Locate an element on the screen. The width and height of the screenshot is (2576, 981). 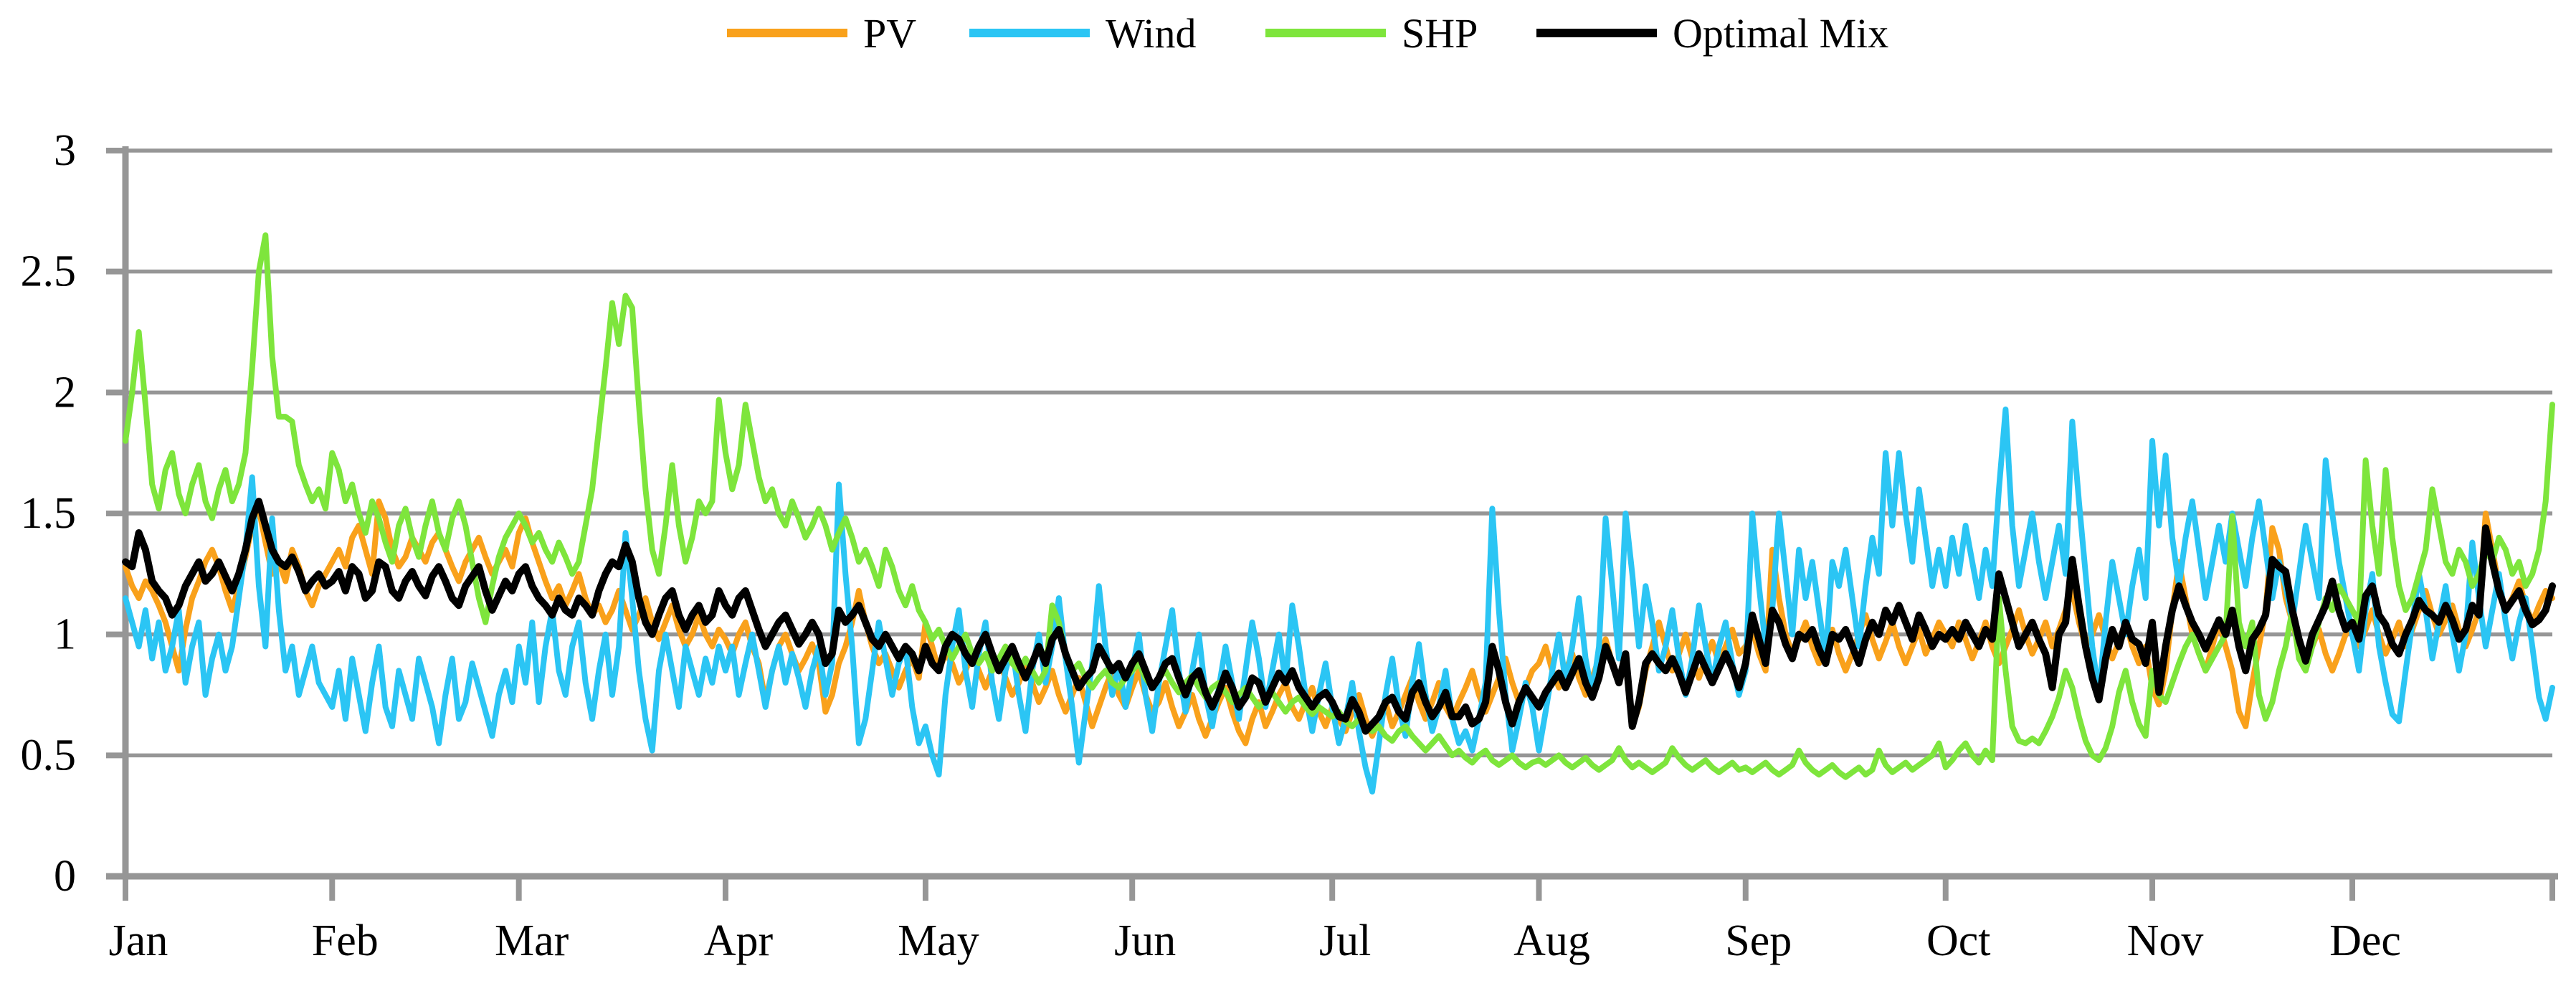
y-tick-label: 0 is located at coordinates (65, 876).